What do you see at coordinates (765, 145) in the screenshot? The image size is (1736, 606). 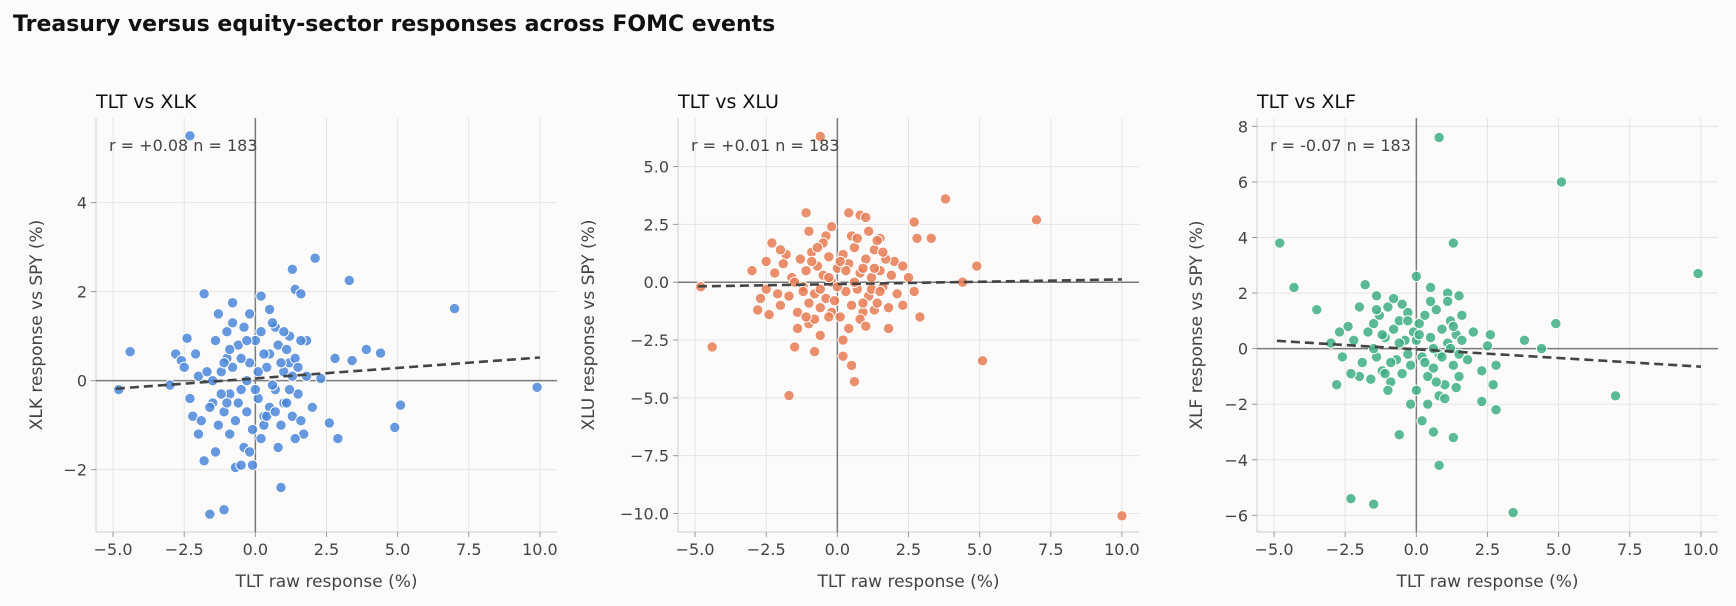 I see `correlation-annotation: r = +0.01 n = 183` at bounding box center [765, 145].